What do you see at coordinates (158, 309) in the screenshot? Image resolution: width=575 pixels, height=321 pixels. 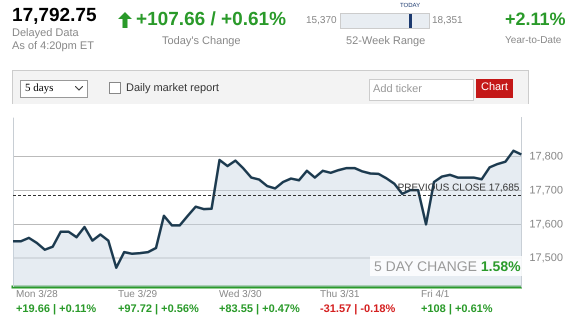 I see `text: +97.72 | +0.56%` at bounding box center [158, 309].